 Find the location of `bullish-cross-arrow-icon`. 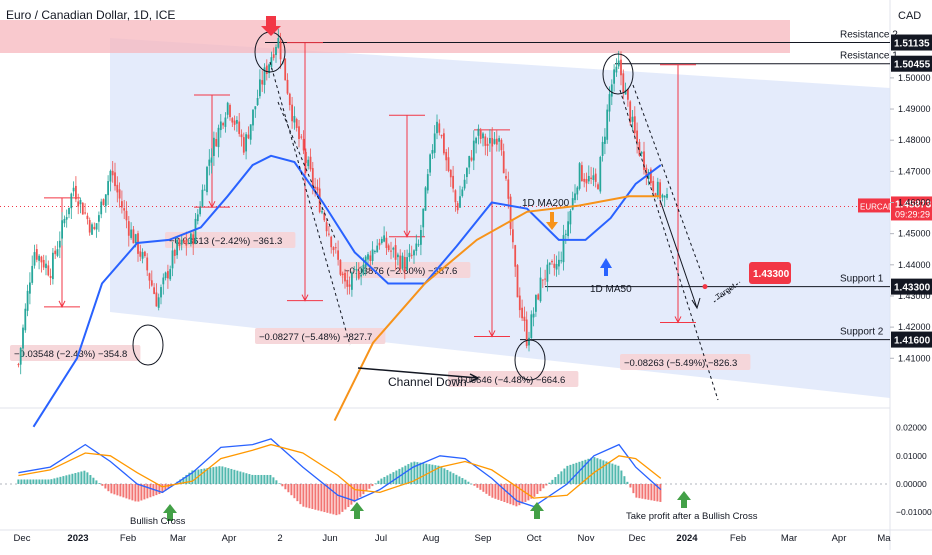

bullish-cross-arrow-icon is located at coordinates (537, 510).